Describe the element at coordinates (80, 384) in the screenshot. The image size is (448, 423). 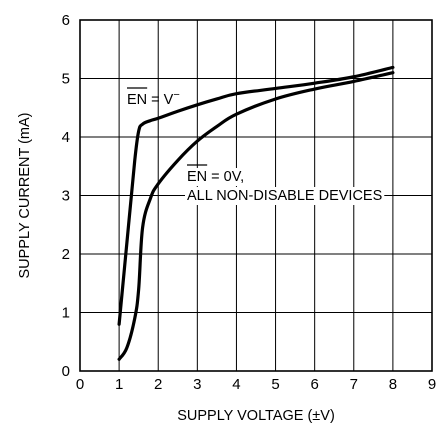
I see `x-tick-label-0: 0` at that location.